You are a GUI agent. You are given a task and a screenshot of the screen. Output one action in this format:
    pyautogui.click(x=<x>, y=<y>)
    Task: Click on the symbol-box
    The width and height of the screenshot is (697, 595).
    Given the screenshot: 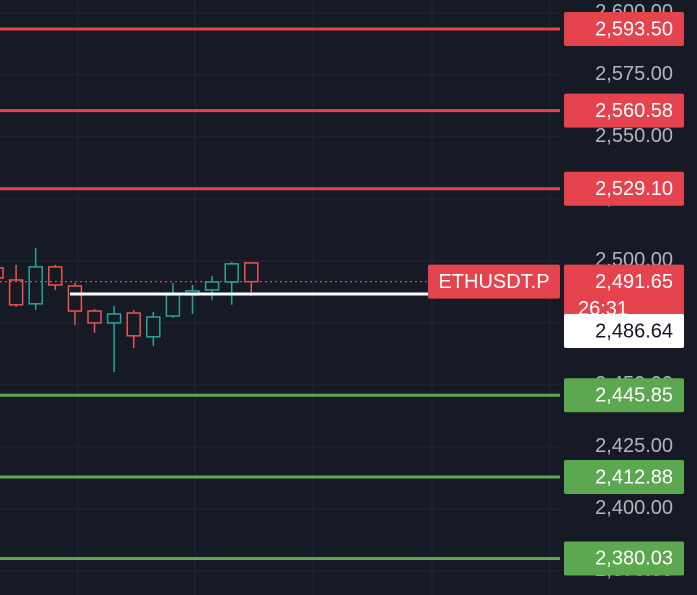 What is the action you would take?
    pyautogui.click(x=494, y=281)
    